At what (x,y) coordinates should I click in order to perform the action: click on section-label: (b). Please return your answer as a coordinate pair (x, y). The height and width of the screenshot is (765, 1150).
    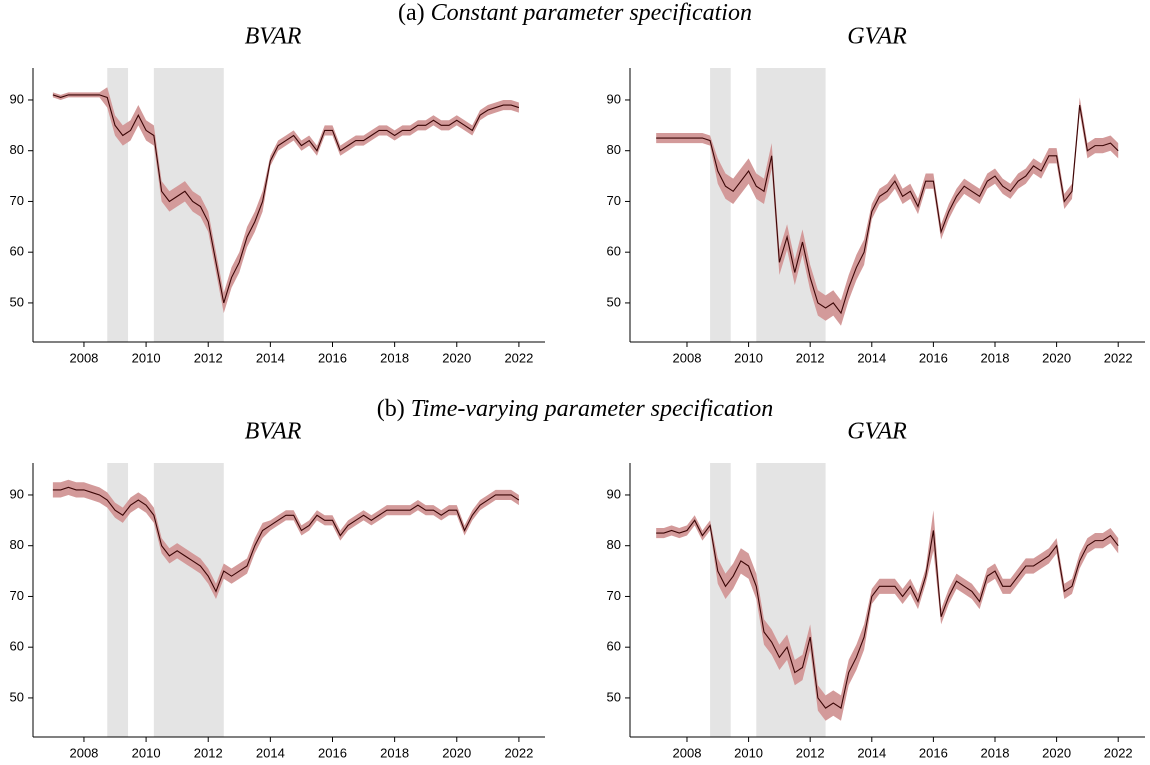
    Looking at the image, I should click on (391, 409).